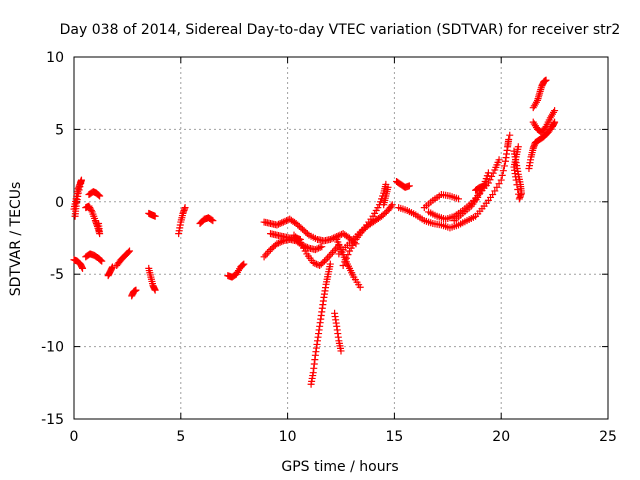  Describe the element at coordinates (52, 348) in the screenshot. I see `y-tick-label: -10` at that location.